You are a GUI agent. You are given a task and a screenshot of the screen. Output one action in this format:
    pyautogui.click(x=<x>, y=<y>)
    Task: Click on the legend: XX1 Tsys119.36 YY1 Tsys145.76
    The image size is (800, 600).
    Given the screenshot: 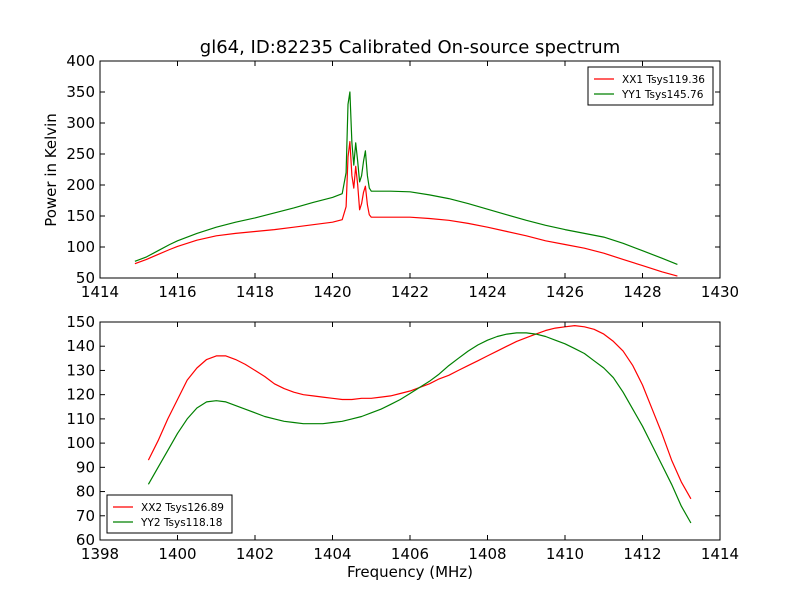 What is the action you would take?
    pyautogui.click(x=650, y=86)
    